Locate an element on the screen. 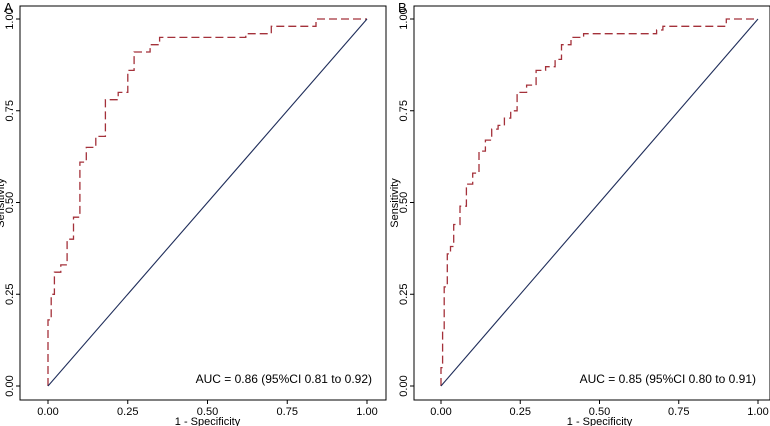  x-tick-label-a: 0.25 is located at coordinates (127, 412).